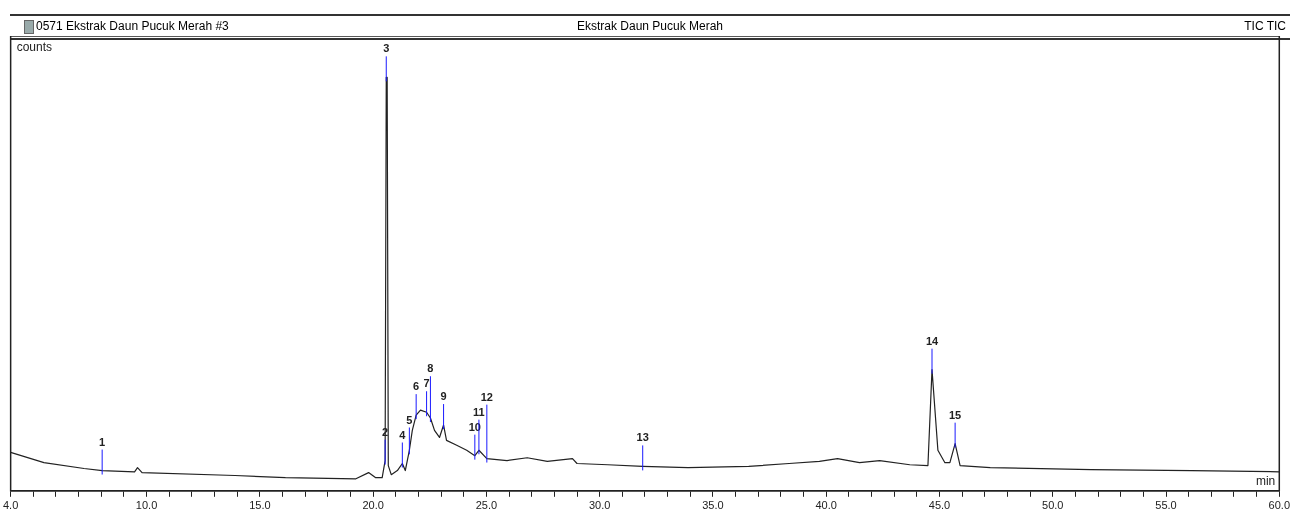 The width and height of the screenshot is (1293, 518). What do you see at coordinates (443, 396) in the screenshot?
I see `annotation: 9` at bounding box center [443, 396].